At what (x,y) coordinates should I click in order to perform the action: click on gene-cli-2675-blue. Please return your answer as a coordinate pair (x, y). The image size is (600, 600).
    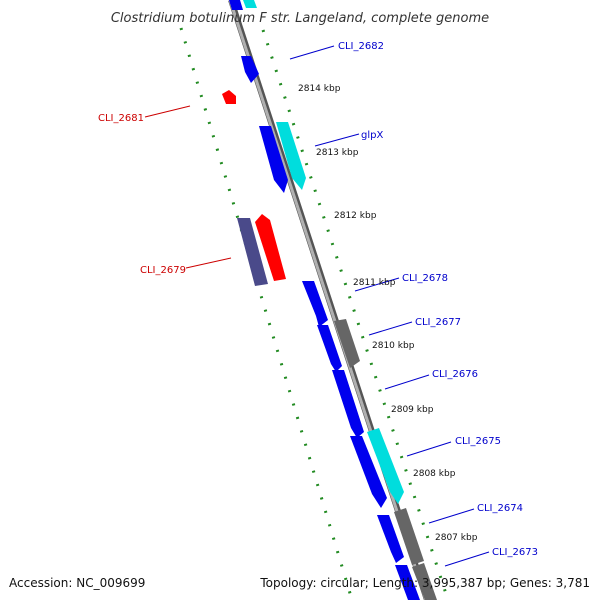
    Looking at the image, I should click on (368, 472).